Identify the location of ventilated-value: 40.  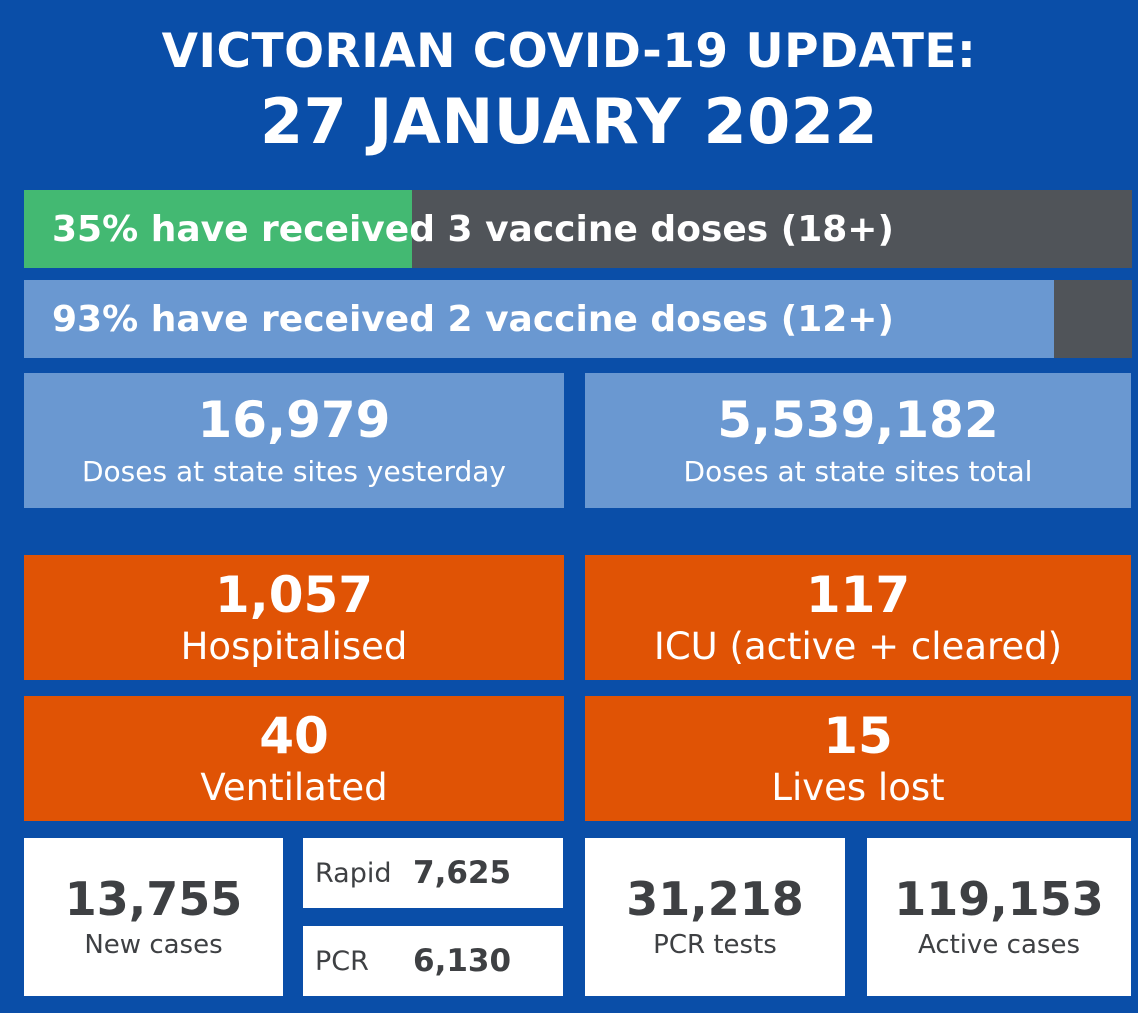
(294, 735).